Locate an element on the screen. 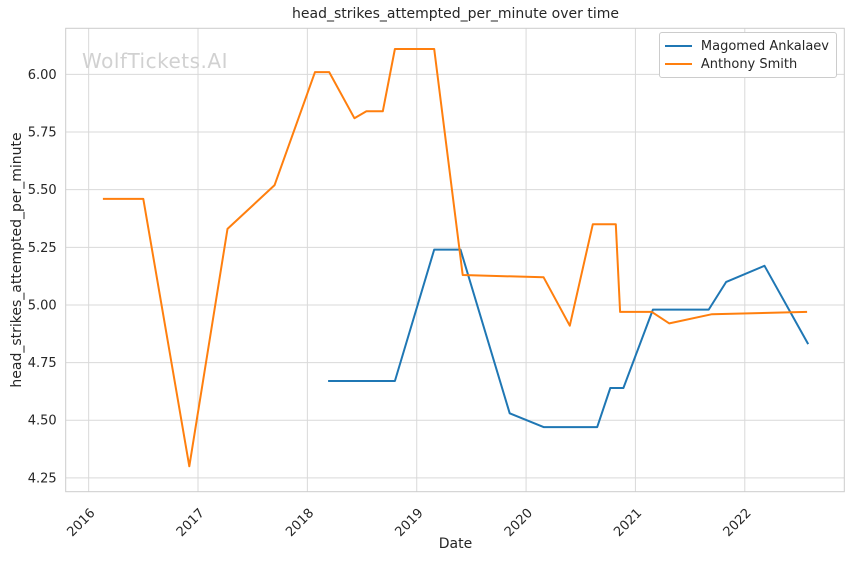 Image resolution: width=852 pixels, height=561 pixels. y-tick-label: 5.00 is located at coordinates (42, 305).